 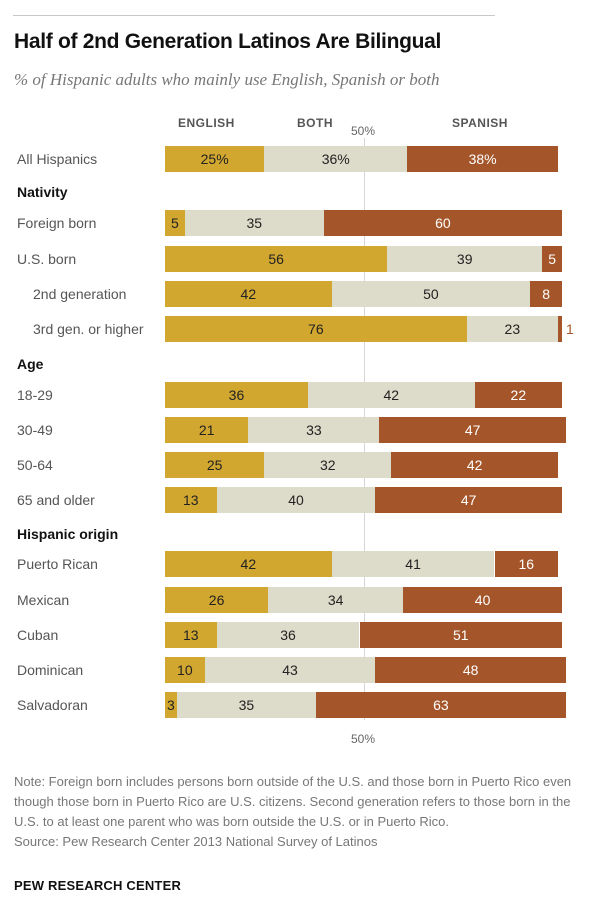 I want to click on bar-segment-both: 34, so click(x=336, y=600).